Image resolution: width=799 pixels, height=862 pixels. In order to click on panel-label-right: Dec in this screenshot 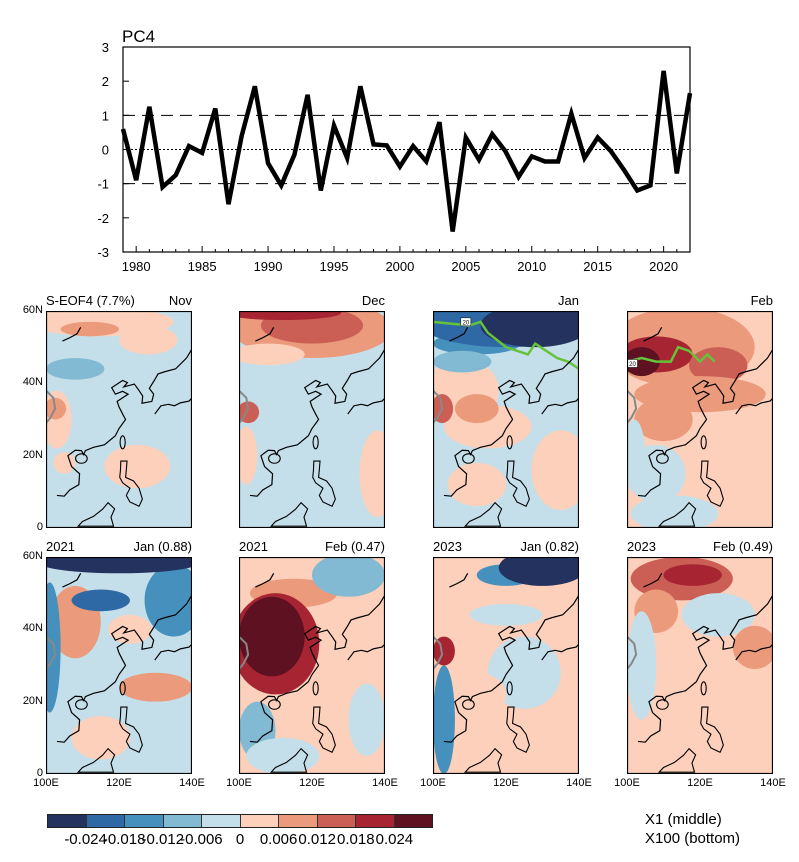, I will do `click(373, 300)`.